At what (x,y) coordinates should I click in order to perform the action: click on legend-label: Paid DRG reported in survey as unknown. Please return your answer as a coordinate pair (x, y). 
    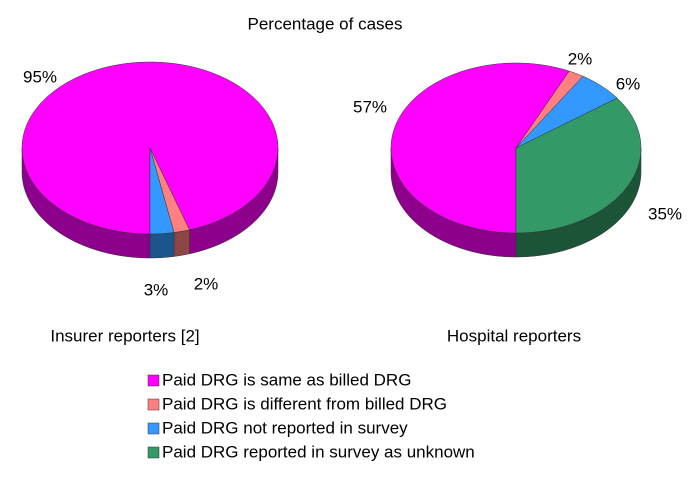
    Looking at the image, I should click on (318, 451).